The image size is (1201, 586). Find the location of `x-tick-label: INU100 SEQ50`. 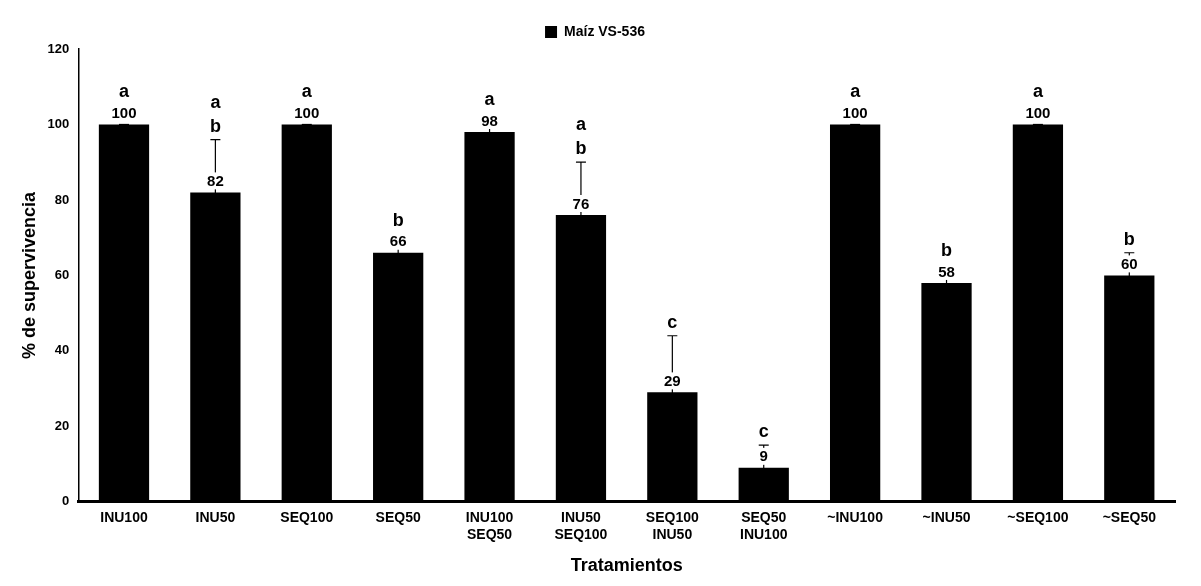

x-tick-label: INU100 SEQ50 is located at coordinates (489, 525).